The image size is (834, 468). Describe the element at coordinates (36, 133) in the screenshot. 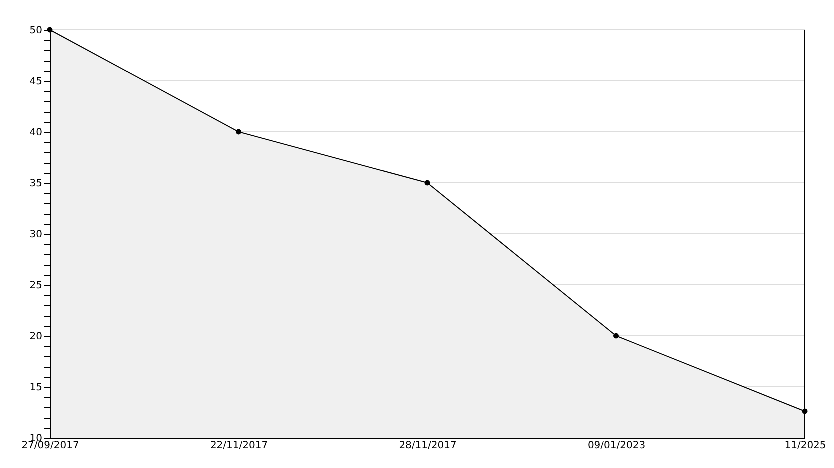

I see `y-tick-label: 40` at that location.